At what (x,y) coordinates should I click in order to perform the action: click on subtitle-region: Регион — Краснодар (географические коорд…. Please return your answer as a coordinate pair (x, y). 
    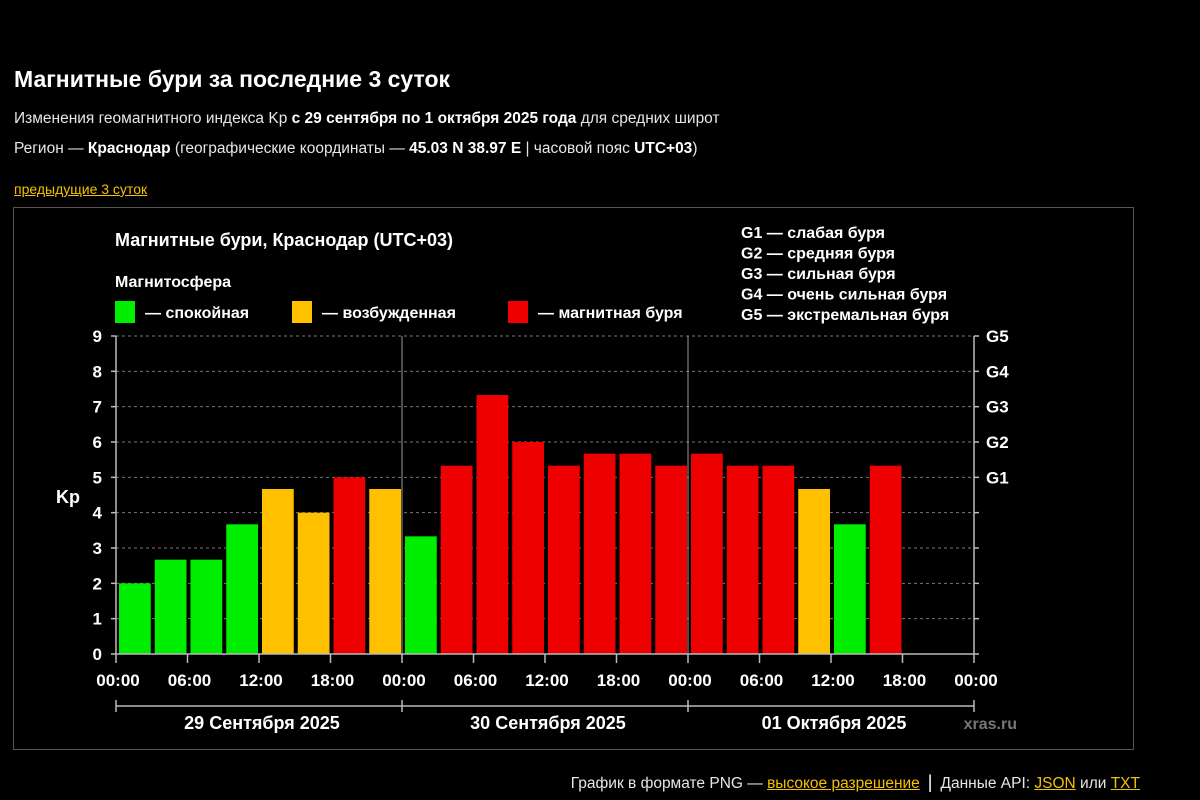
    Looking at the image, I should click on (355, 149).